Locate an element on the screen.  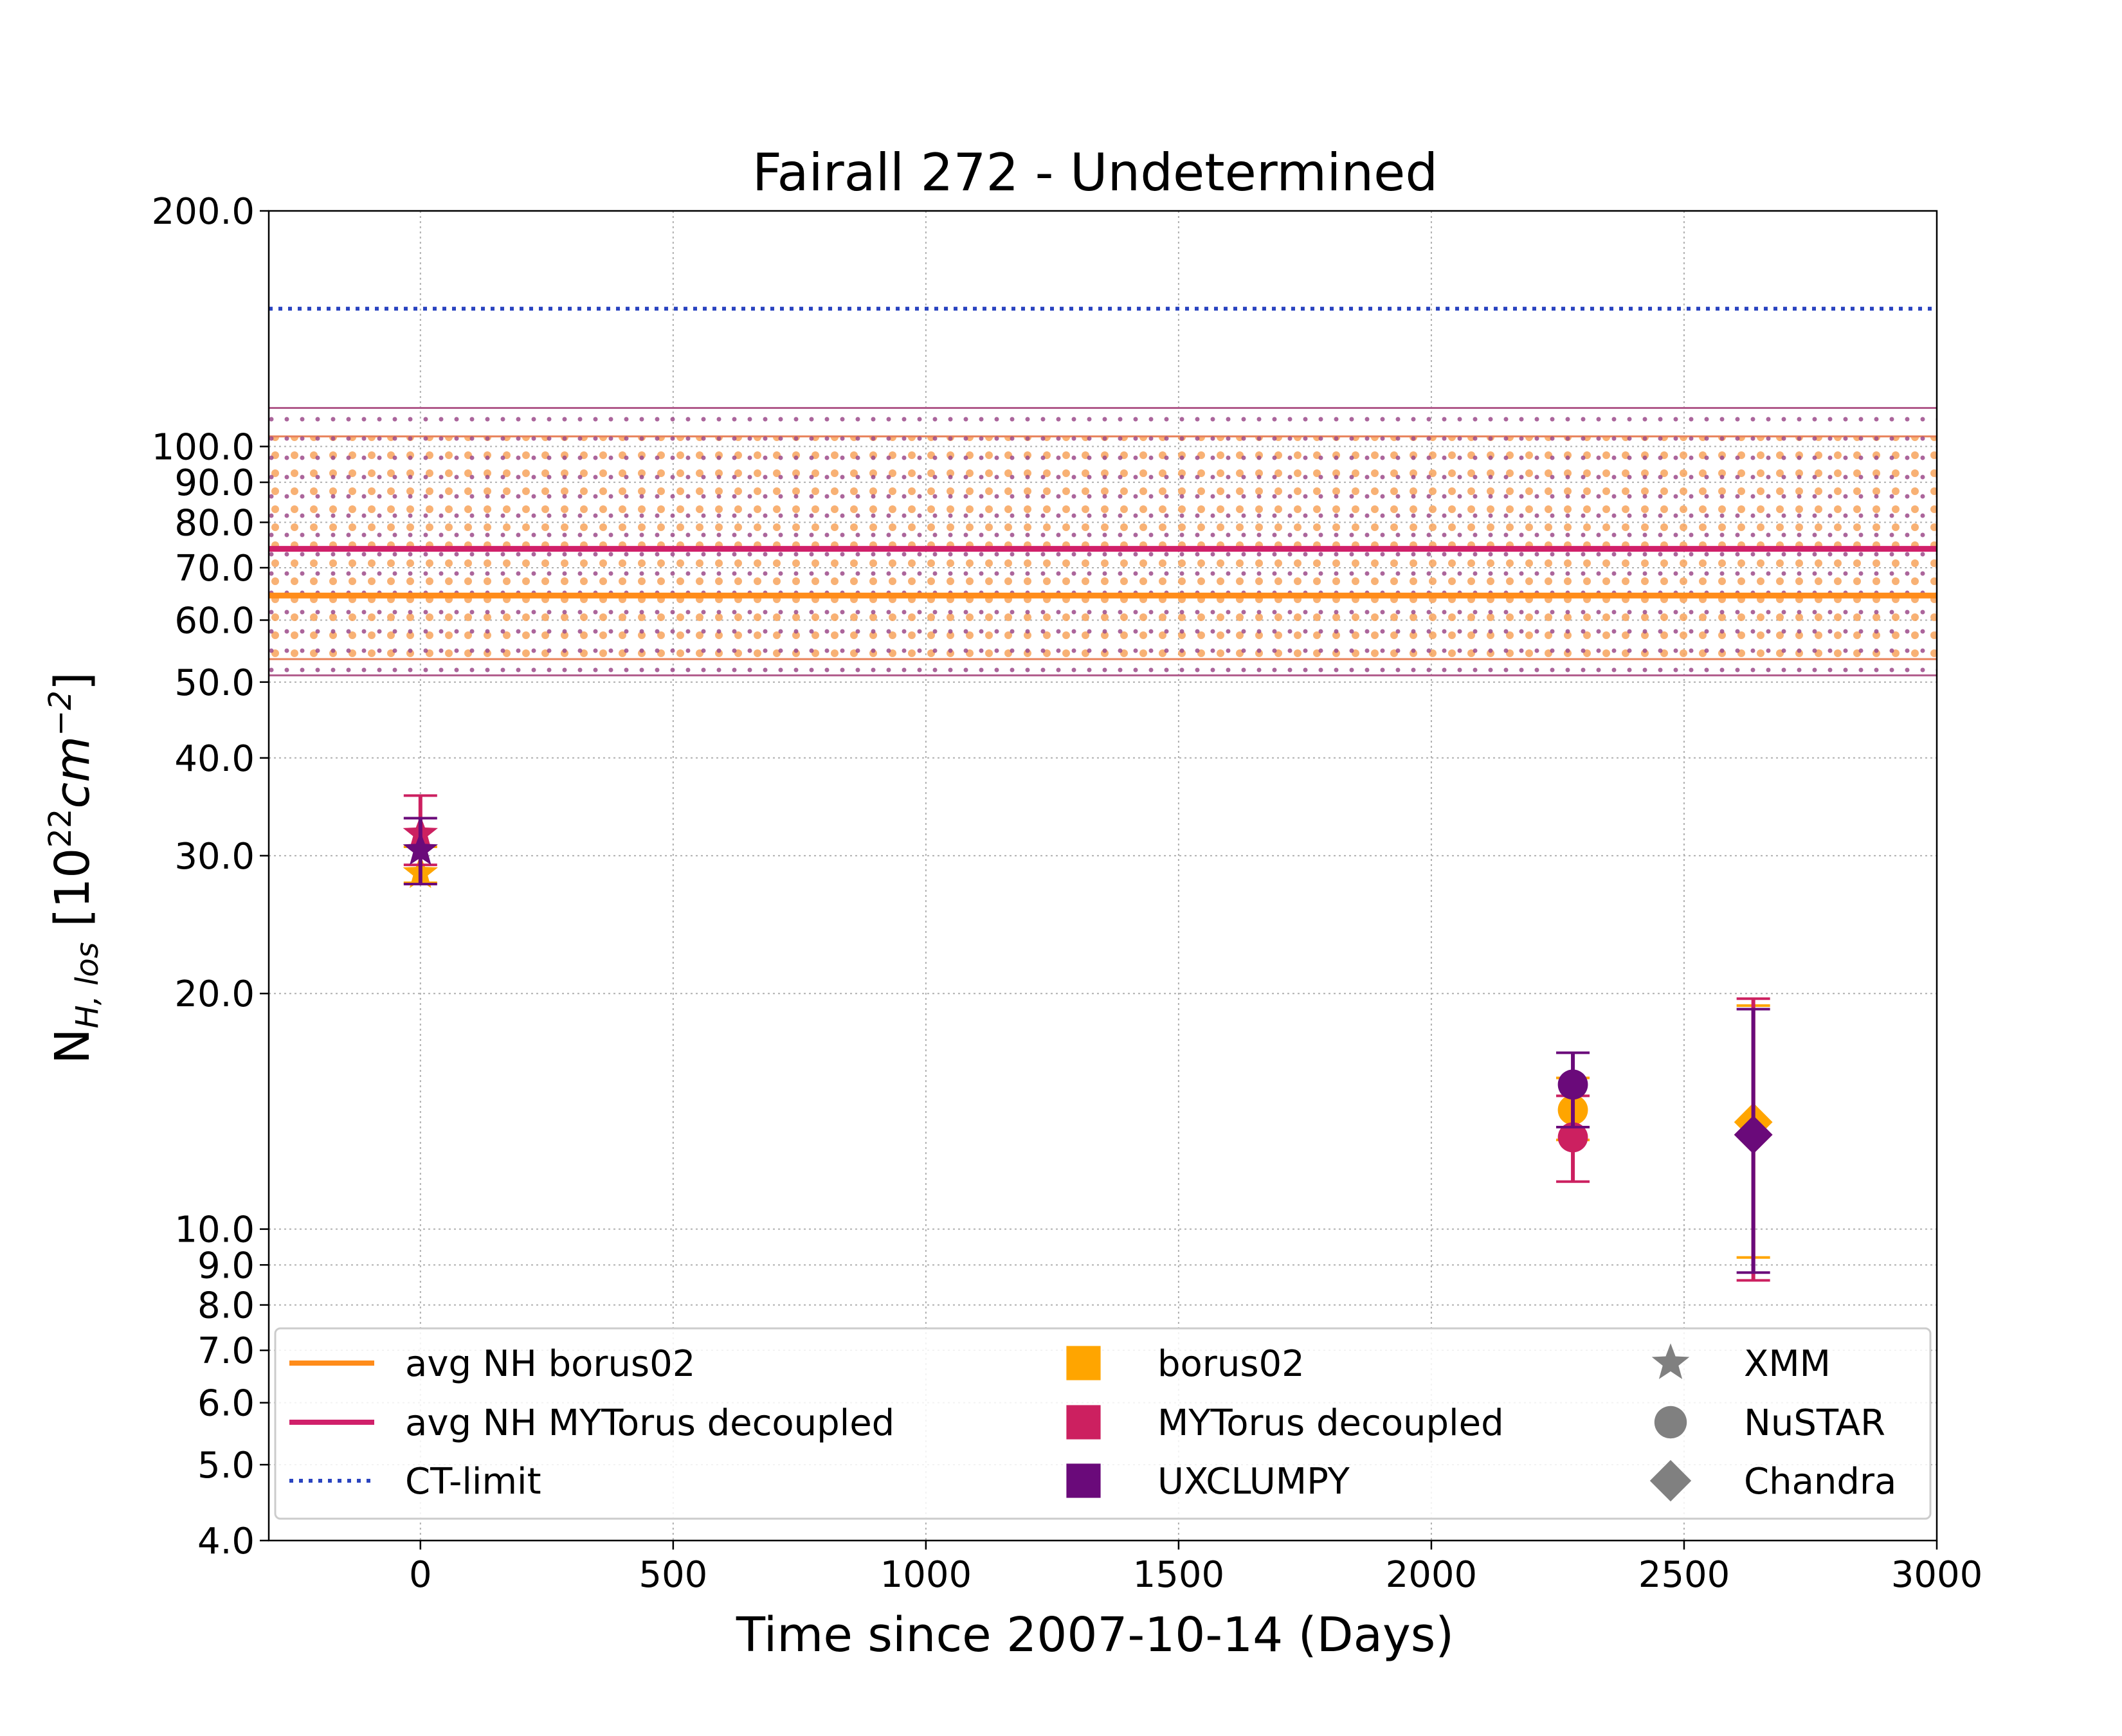
y-label-unit-close: ] is located at coordinates (72, 681).